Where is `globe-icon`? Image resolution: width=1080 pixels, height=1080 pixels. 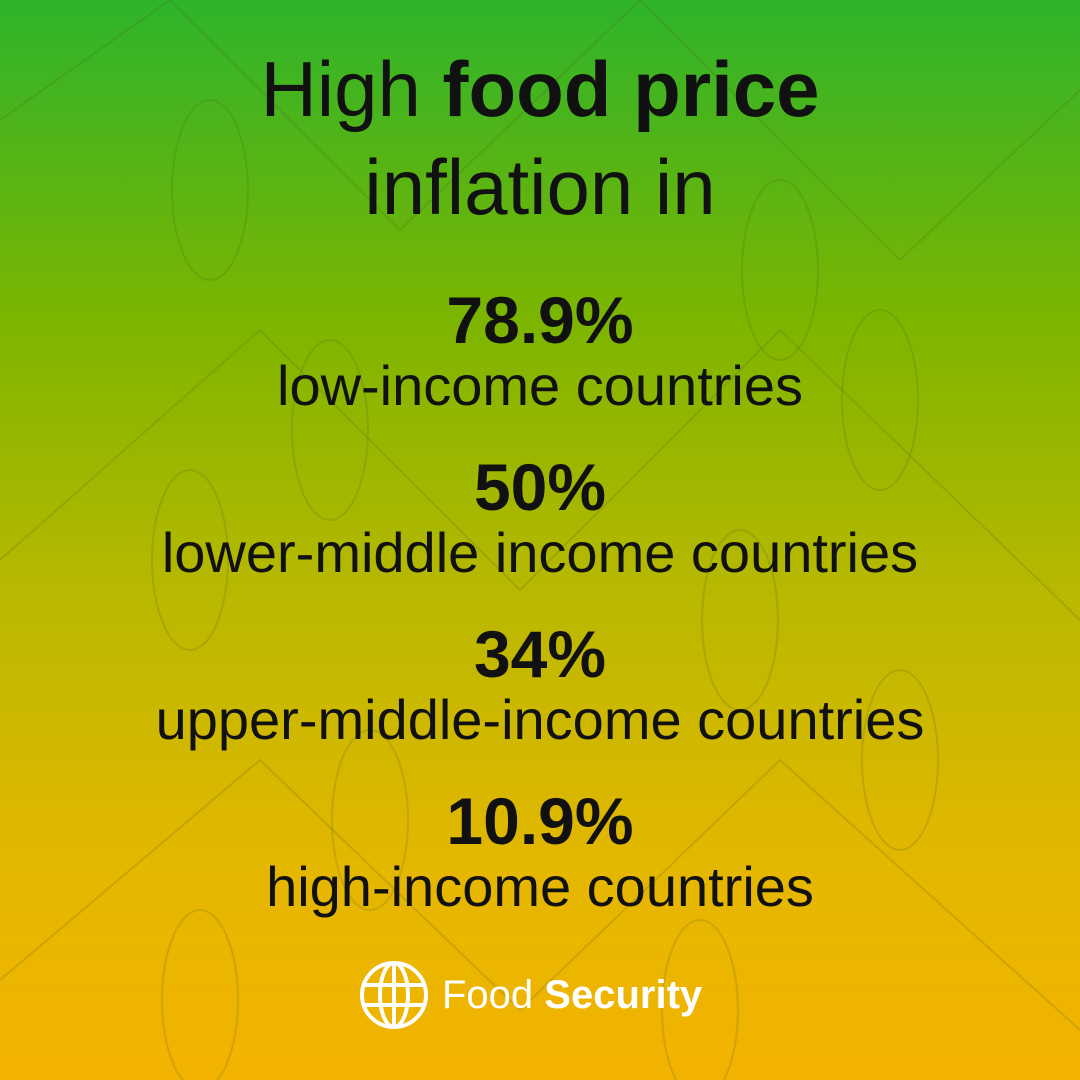
globe-icon is located at coordinates (394, 995).